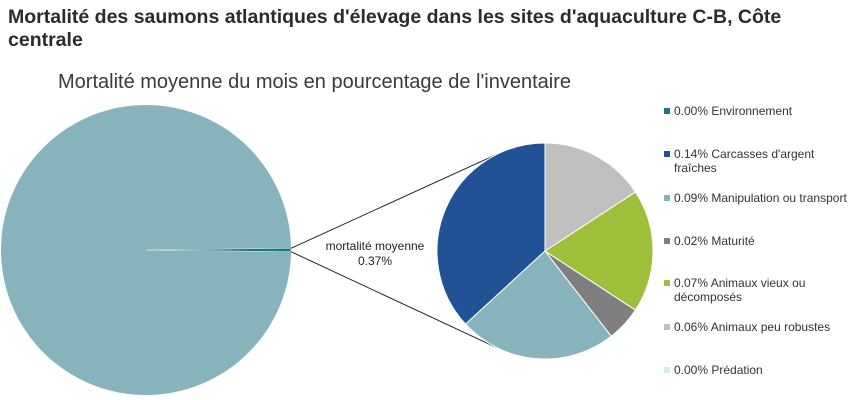 The width and height of the screenshot is (867, 400). I want to click on legend-label: 0.06% Animaux peu robustes, so click(752, 327).